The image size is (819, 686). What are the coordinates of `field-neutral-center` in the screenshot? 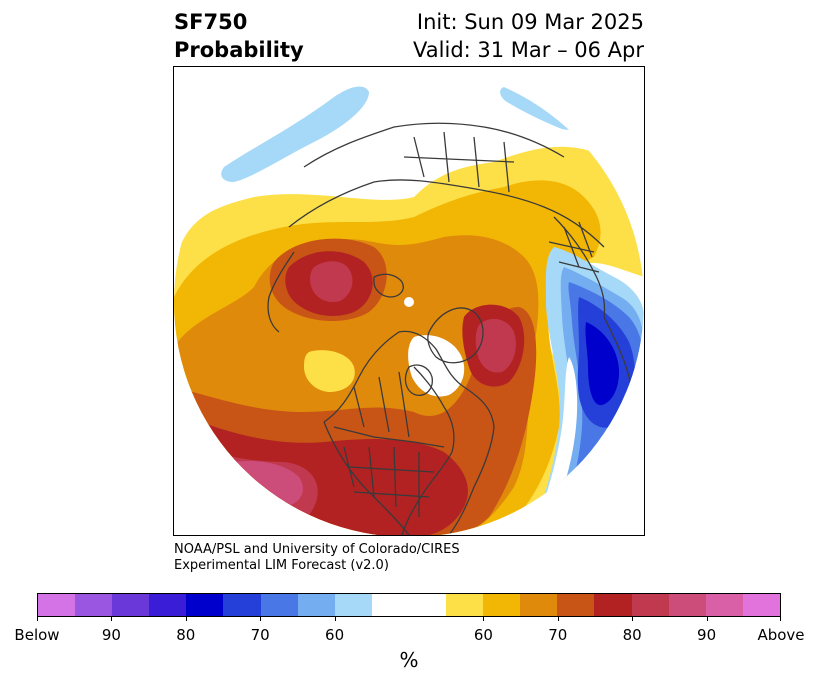 It's located at (436, 366).